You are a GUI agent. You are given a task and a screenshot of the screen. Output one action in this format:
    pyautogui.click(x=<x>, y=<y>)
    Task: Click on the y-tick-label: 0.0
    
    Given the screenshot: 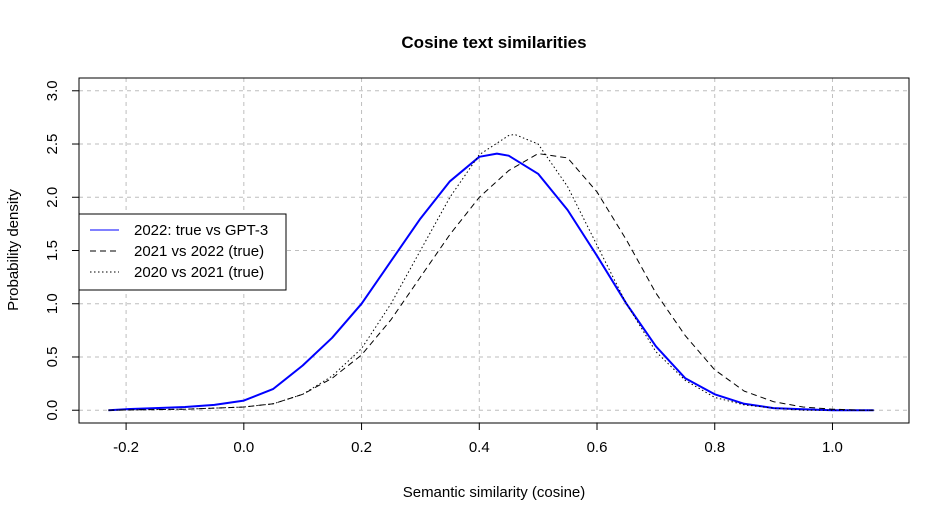 What is the action you would take?
    pyautogui.click(x=52, y=410)
    